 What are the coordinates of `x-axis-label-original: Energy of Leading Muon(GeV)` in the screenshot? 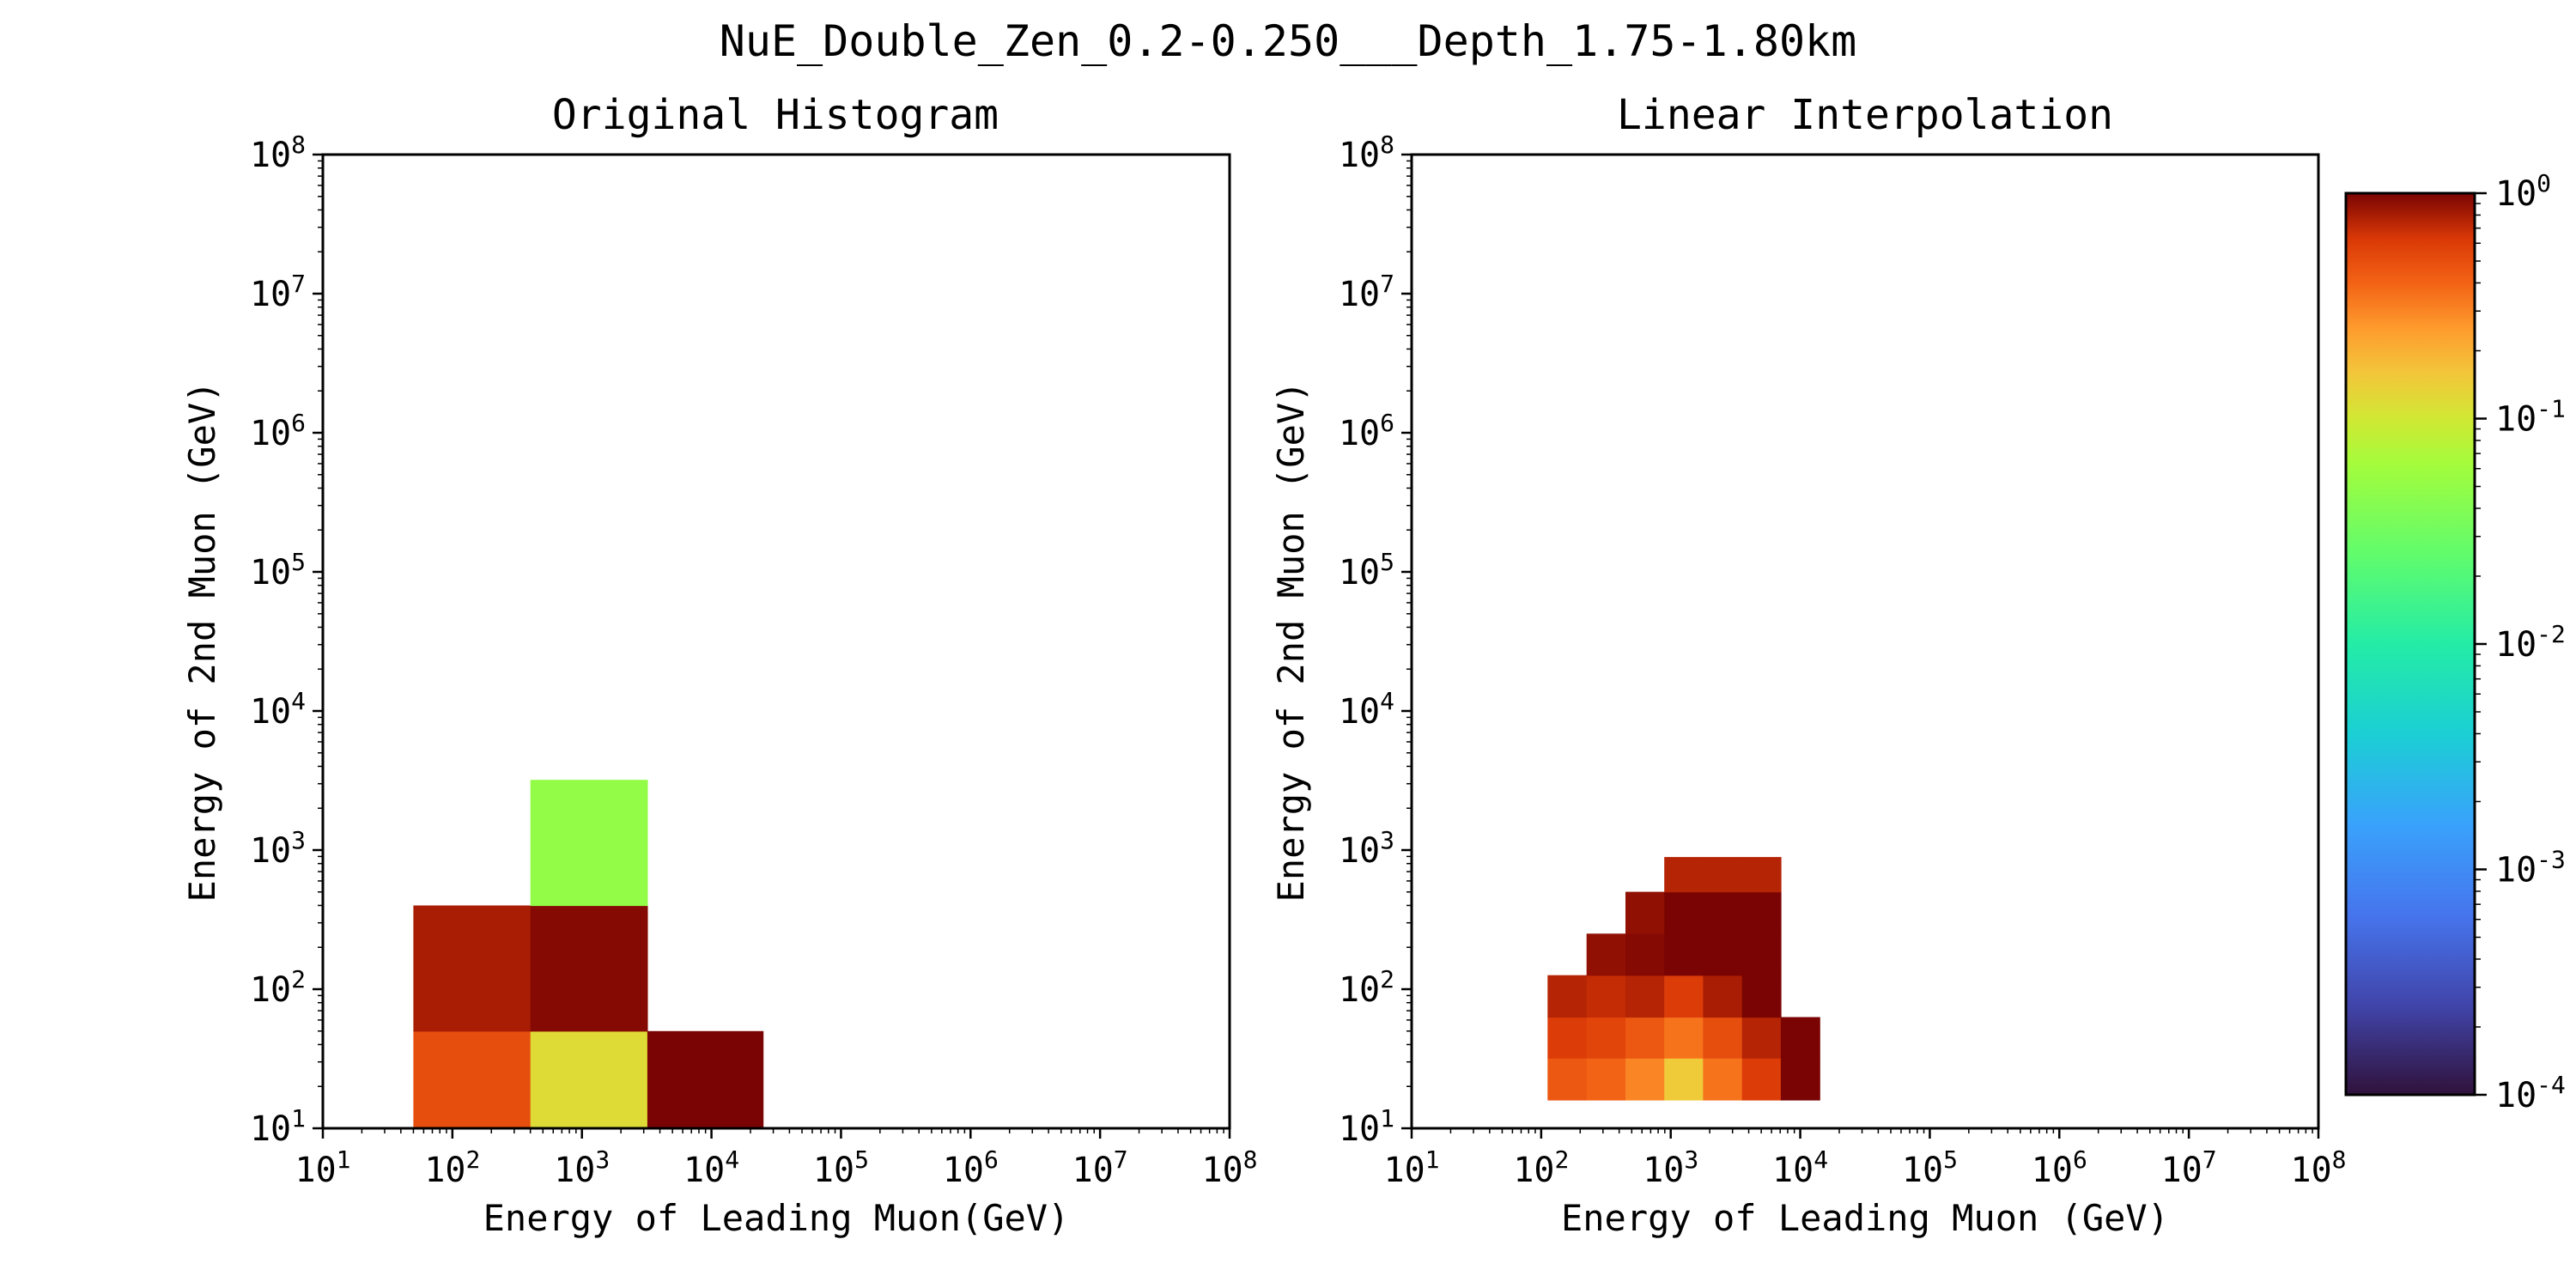 It's located at (777, 1218).